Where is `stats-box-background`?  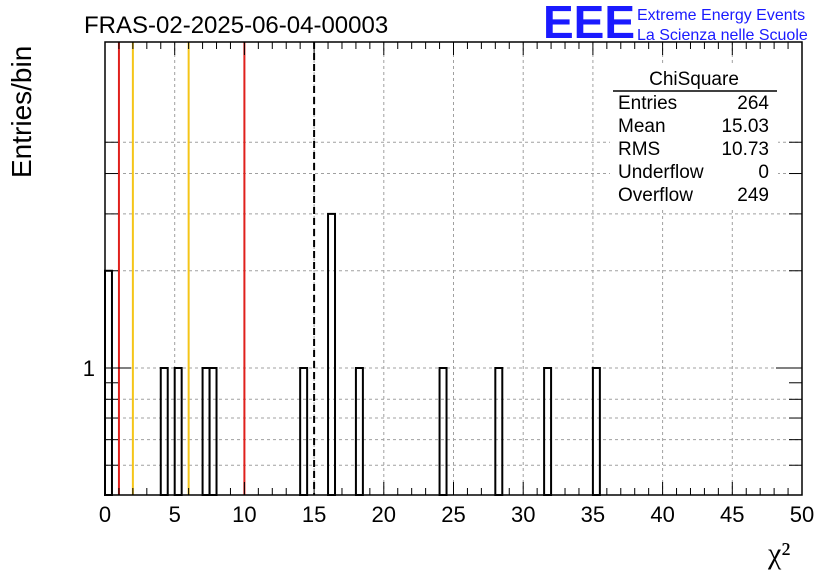 stats-box-background is located at coordinates (694, 138).